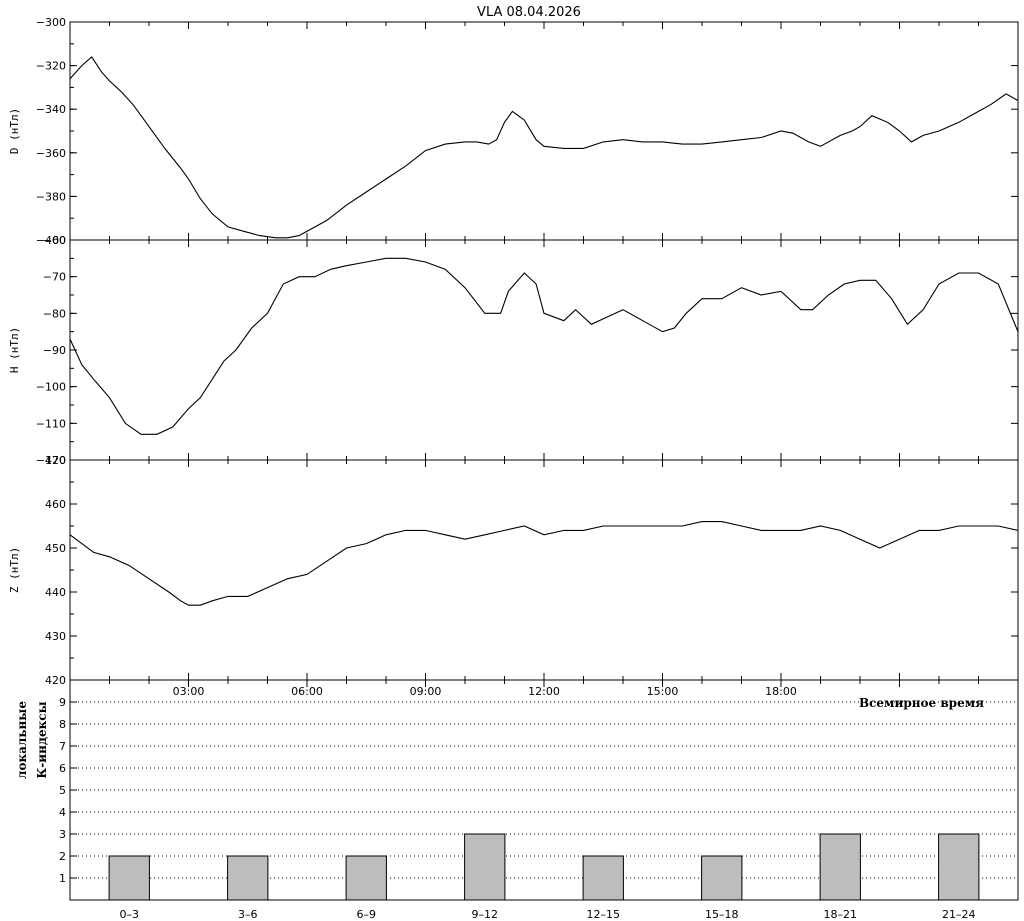 The width and height of the screenshot is (1024, 921). I want to click on x-time-tick-label: 06:00, so click(307, 691).